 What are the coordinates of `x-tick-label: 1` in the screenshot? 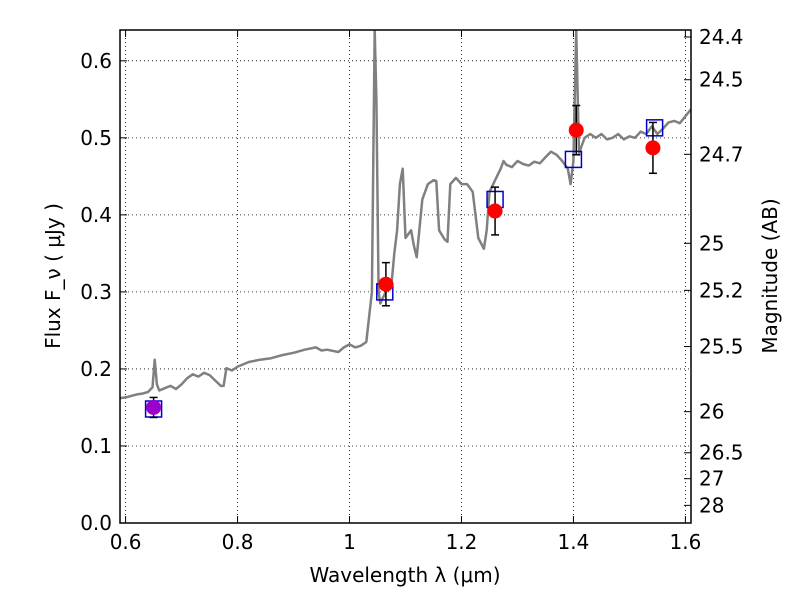 It's located at (349, 542).